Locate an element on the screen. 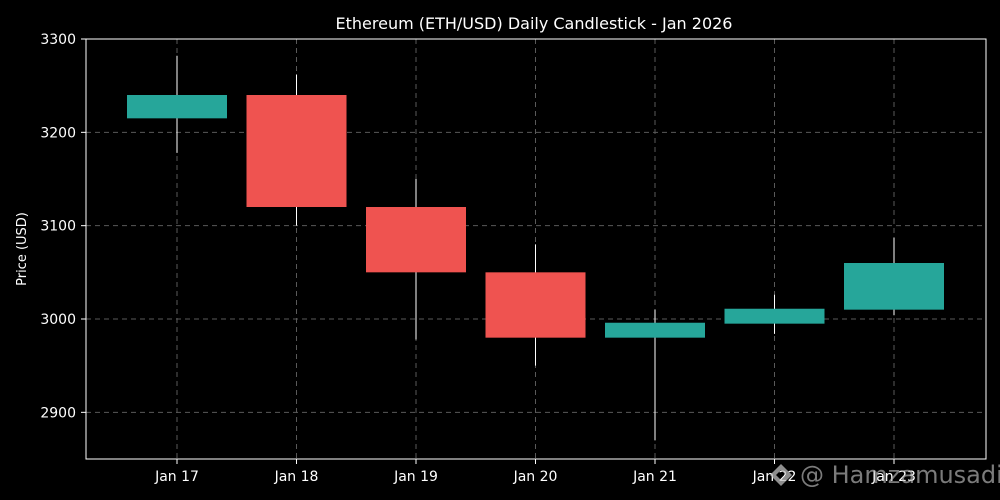 The image size is (1000, 500). y-axis-label: Price (USD) is located at coordinates (22, 249).